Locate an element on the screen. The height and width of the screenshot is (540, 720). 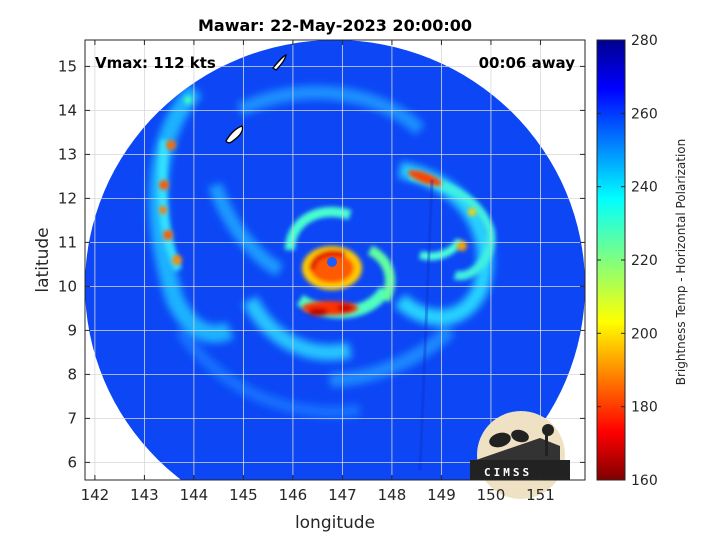
chart-title: Mawar: 22-May-2023 20:00:00 is located at coordinates (335, 25).